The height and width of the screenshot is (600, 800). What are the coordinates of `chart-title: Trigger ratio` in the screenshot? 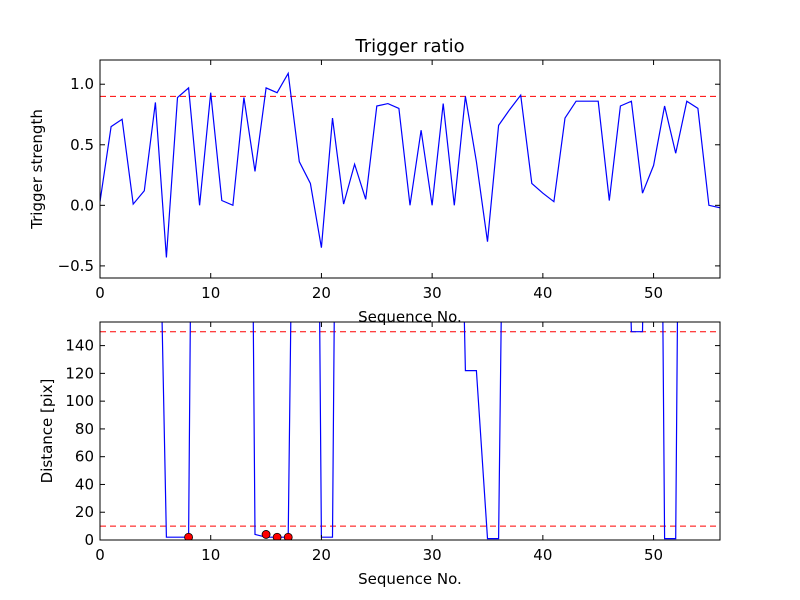 It's located at (409, 46).